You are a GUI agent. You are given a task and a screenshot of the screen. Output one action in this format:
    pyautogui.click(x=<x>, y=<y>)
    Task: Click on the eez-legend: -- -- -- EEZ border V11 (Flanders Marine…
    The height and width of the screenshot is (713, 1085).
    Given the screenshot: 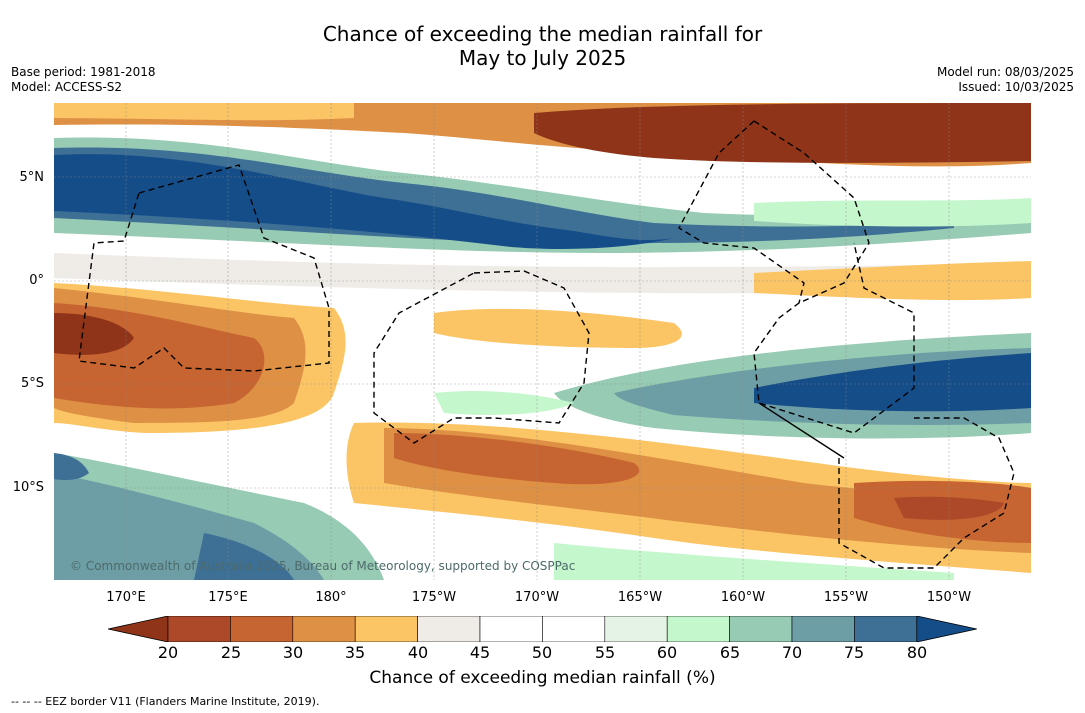 What is the action you would take?
    pyautogui.click(x=165, y=701)
    